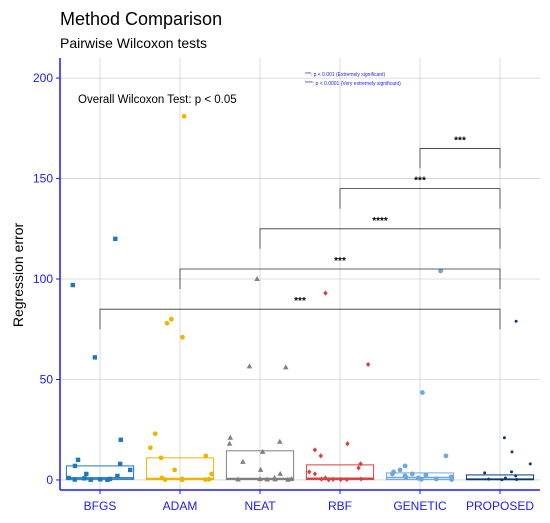 This screenshot has height=523, width=550. Describe the element at coordinates (420, 506) in the screenshot. I see `x-tick-label: GENETIC` at that location.